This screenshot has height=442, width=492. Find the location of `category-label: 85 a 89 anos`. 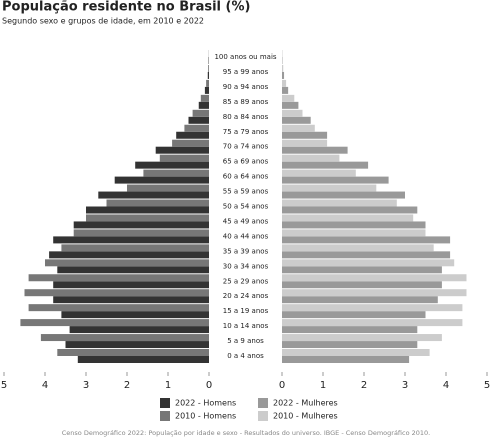

category-label: 85 a 89 anos is located at coordinates (246, 102).